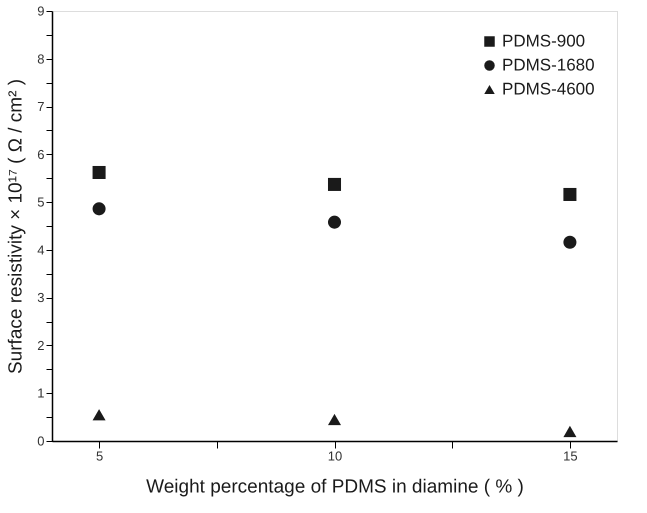  What do you see at coordinates (40, 202) in the screenshot?
I see `y-tick-label: 5` at bounding box center [40, 202].